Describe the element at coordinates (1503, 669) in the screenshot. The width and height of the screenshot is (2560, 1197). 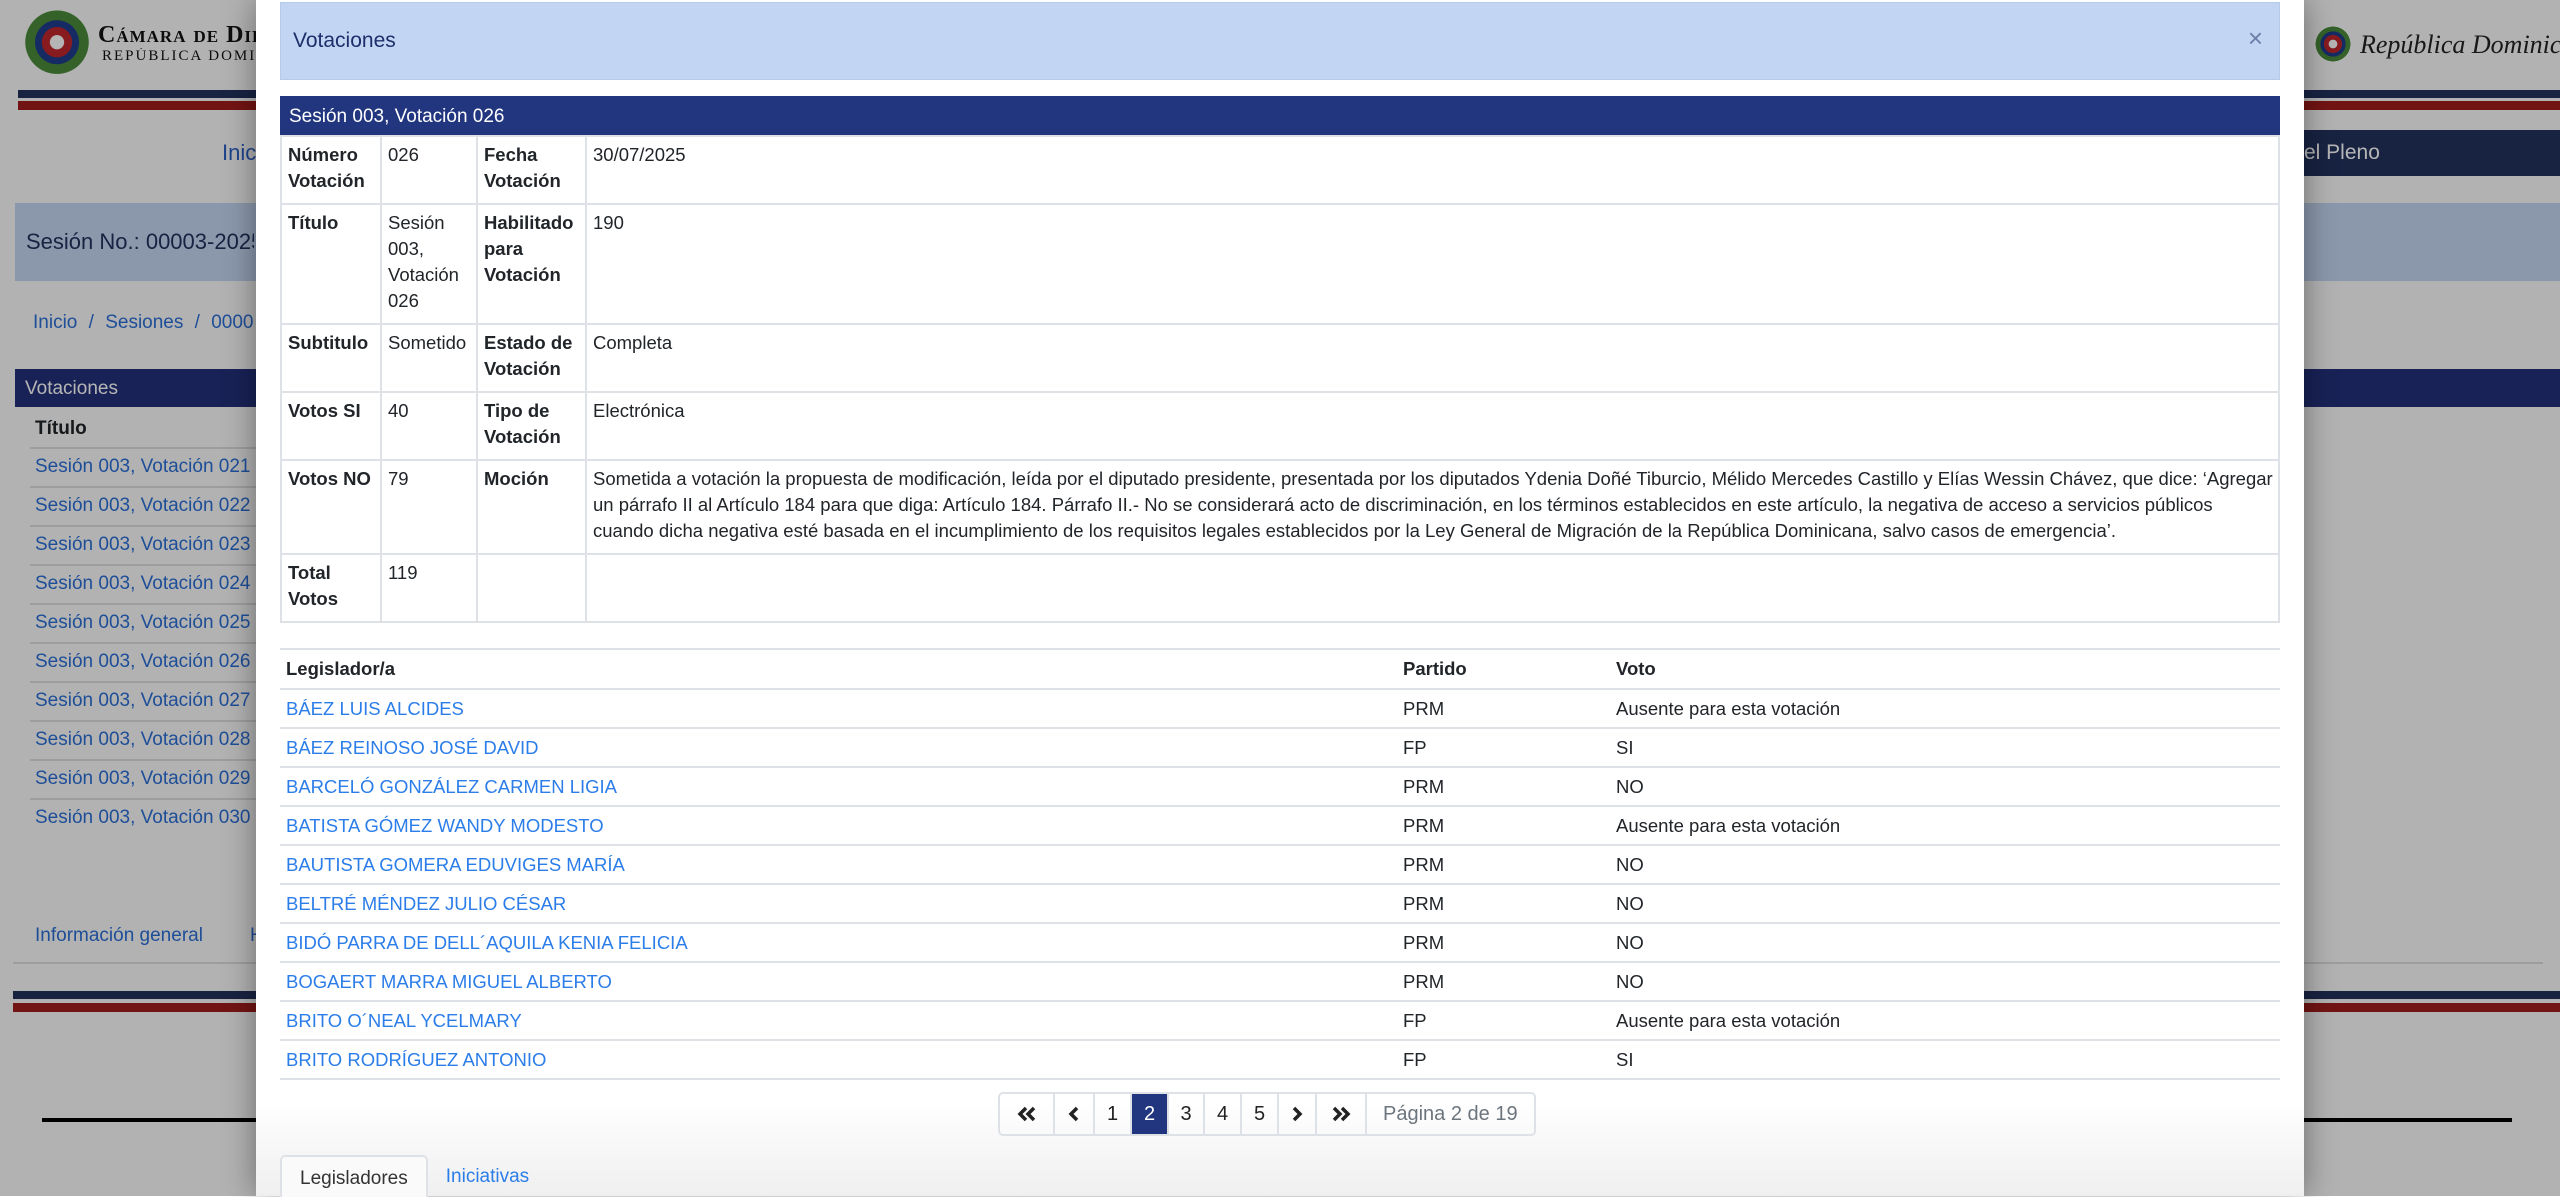
I see `header-partido: Partido` at that location.